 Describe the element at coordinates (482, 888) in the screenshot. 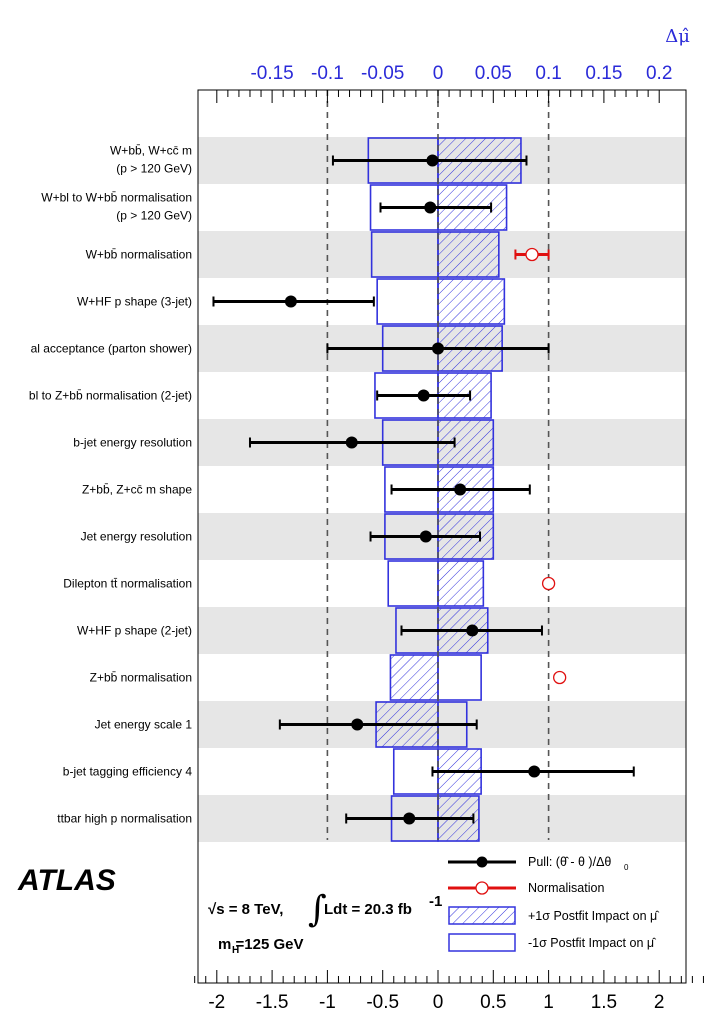

I see `legend-norm-marker` at that location.